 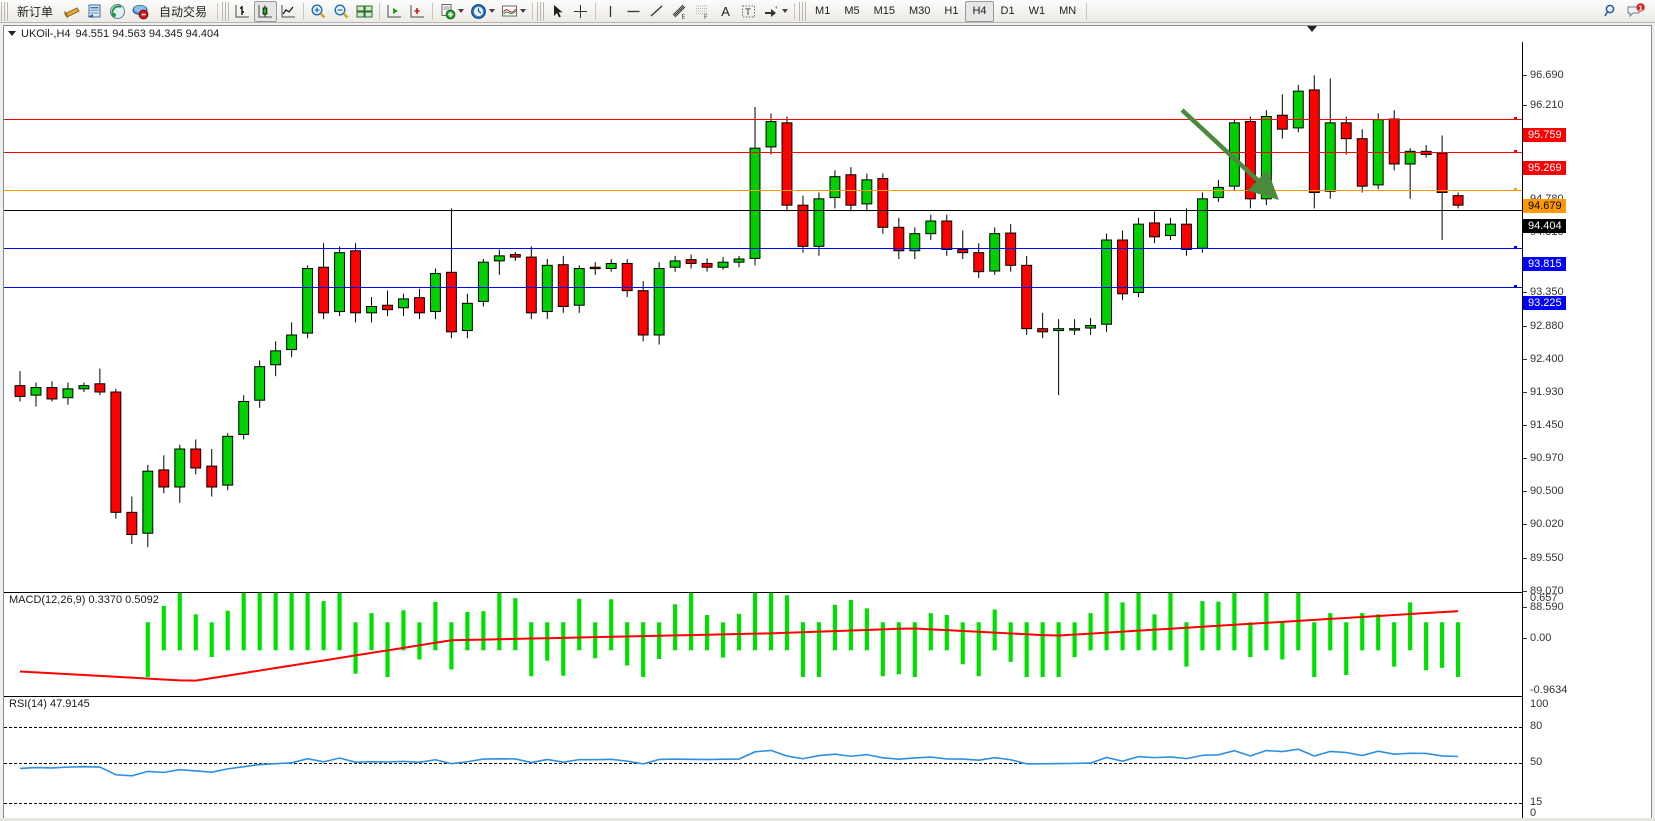 What do you see at coordinates (979, 11) in the screenshot?
I see `tf-h4: H4` at bounding box center [979, 11].